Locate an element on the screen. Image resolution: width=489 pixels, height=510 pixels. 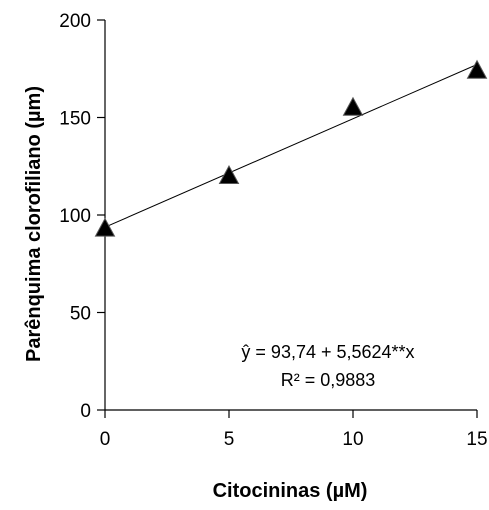
x-tick-label: 15 is located at coordinates (476, 439).